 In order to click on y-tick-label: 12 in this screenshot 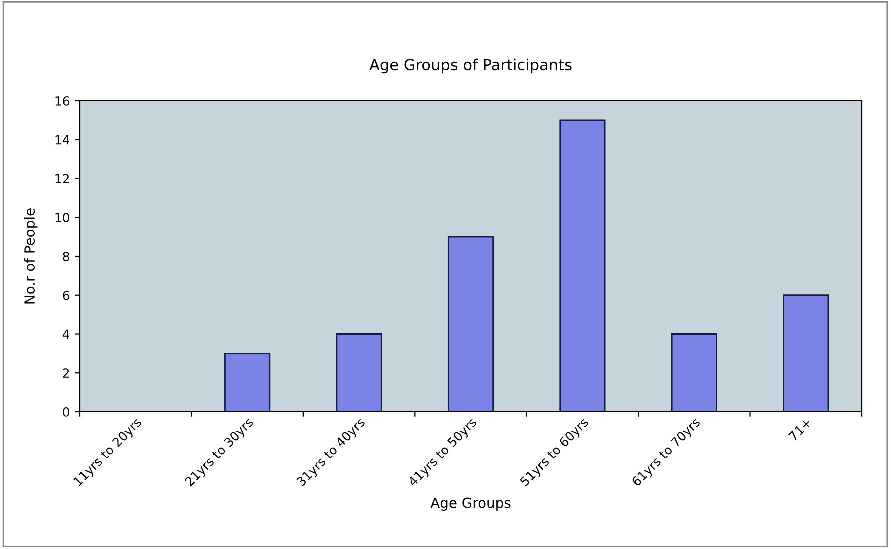, I will do `click(63, 179)`.